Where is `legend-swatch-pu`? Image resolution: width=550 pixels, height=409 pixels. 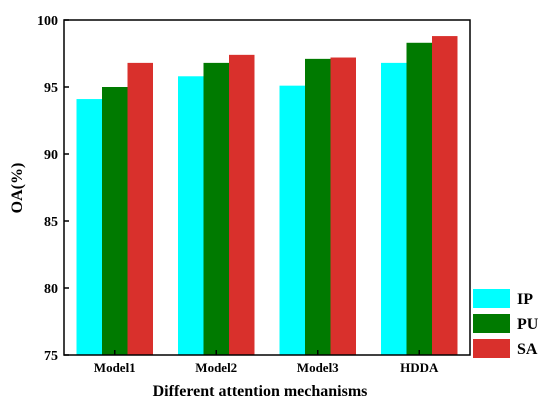
legend-swatch-pu is located at coordinates (491, 323).